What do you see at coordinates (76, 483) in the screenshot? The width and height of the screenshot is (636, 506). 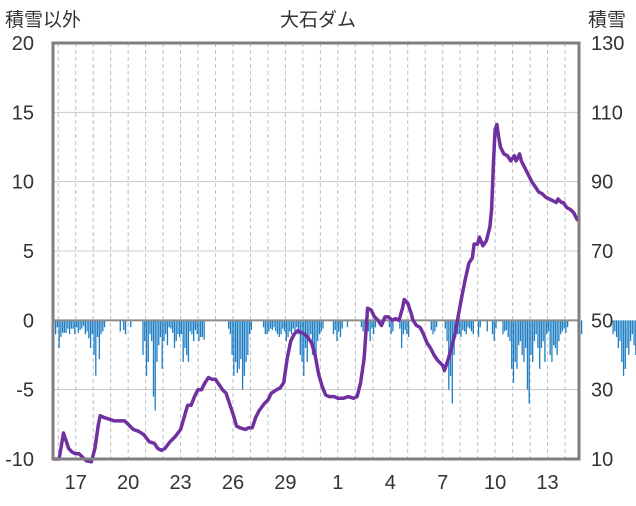 I see `x-tick-label: 17` at bounding box center [76, 483].